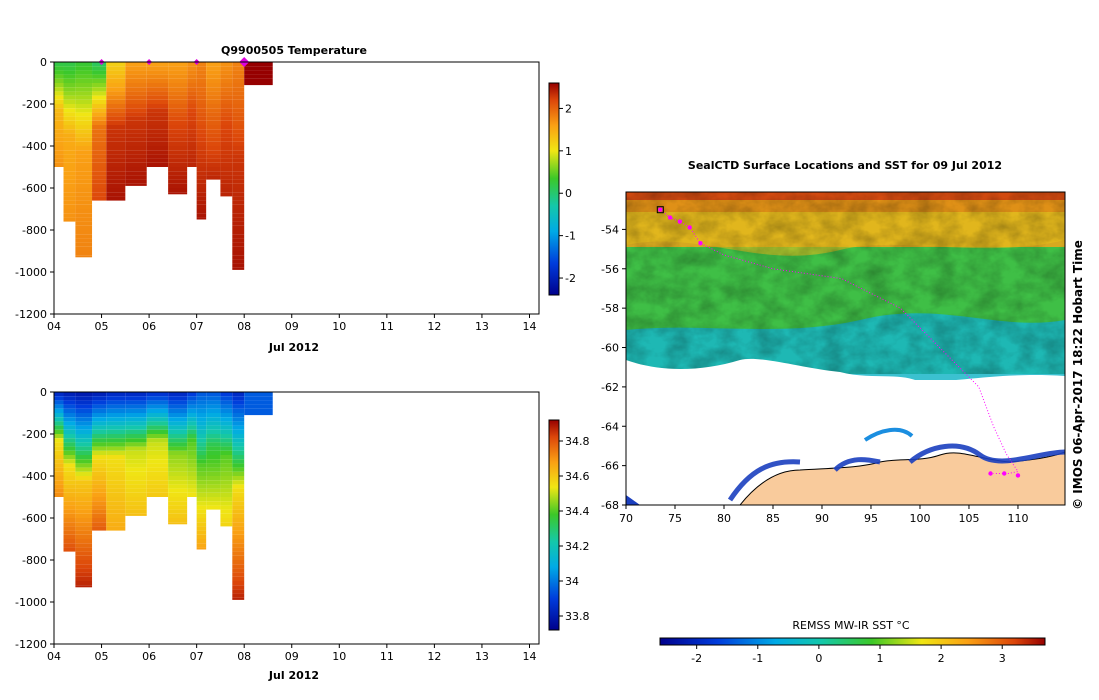  Describe the element at coordinates (34, 518) in the screenshot. I see `y-tick-label: -600` at that location.